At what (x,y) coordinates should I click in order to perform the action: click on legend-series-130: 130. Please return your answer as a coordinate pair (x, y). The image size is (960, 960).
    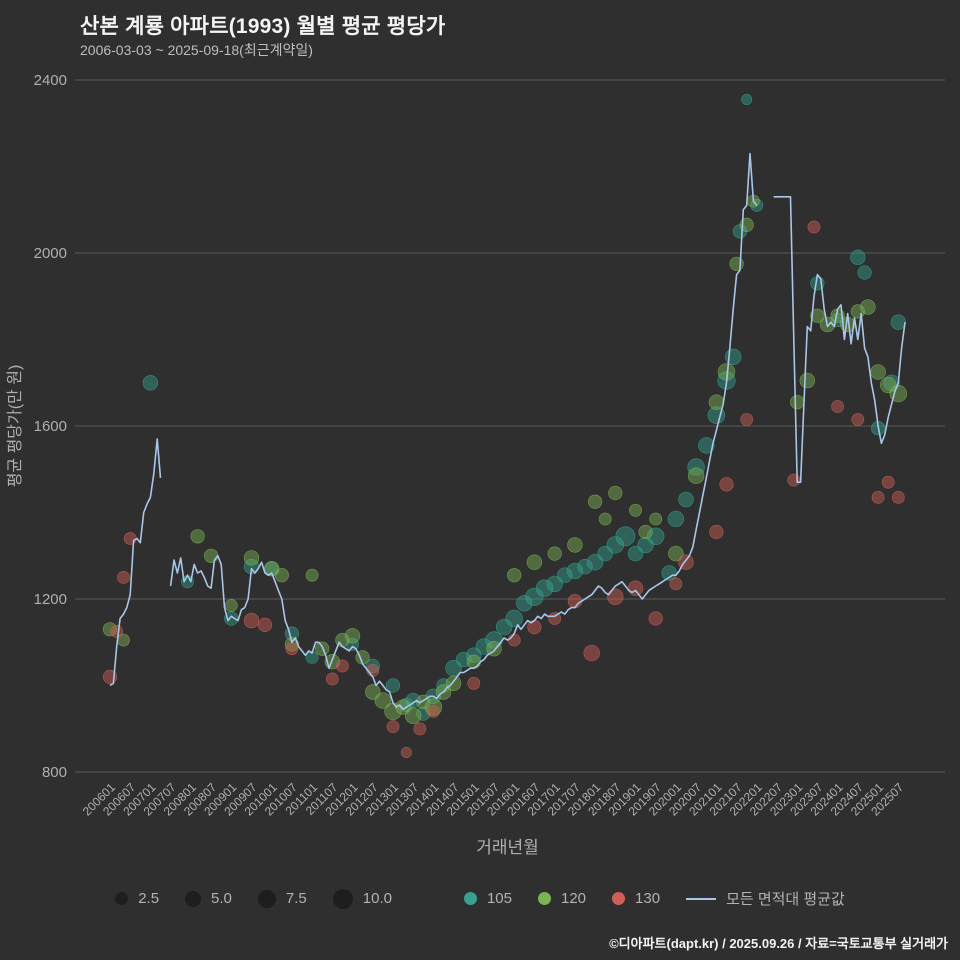
    Looking at the image, I should click on (636, 898).